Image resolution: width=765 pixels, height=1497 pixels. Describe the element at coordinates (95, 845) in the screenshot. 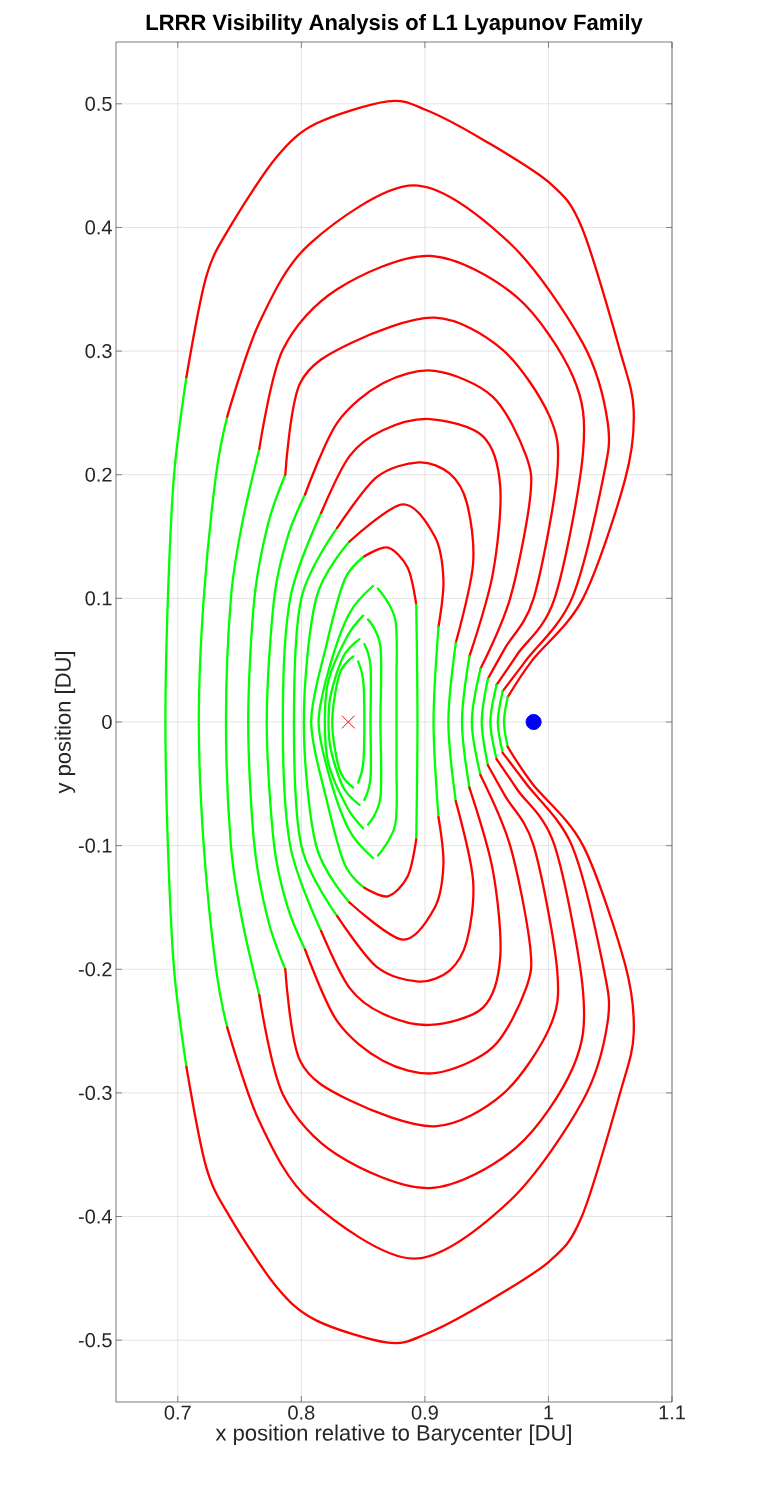

I see `y-tick-label: -0.1` at that location.